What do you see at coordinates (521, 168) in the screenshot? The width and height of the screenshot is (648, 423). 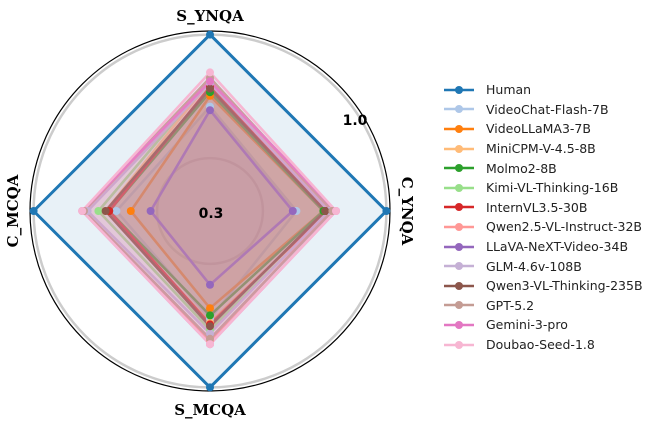 I see `legend-label: Molmo2-8B` at bounding box center [521, 168].